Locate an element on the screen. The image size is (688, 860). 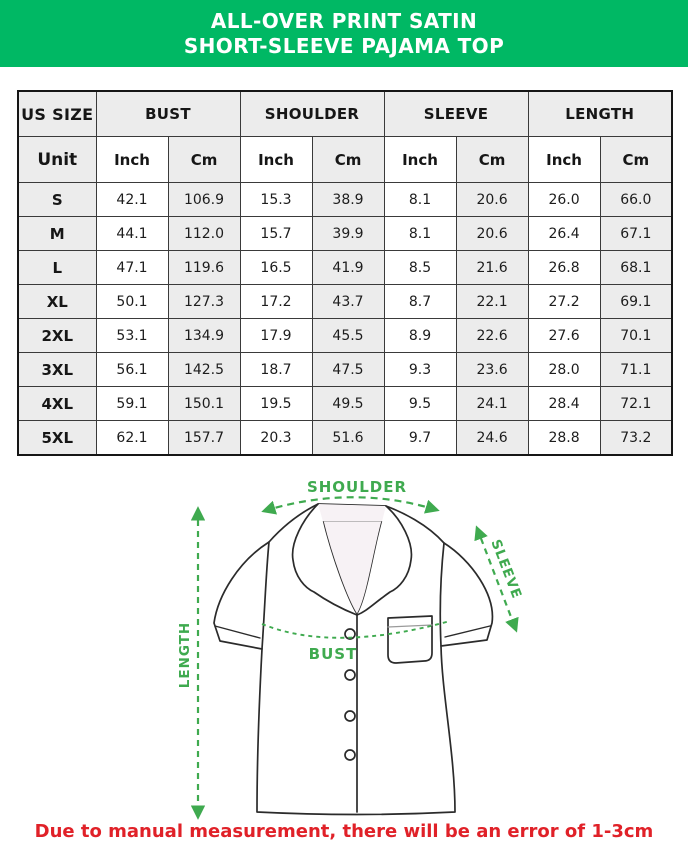
back-collar is located at coordinates (352, 513).